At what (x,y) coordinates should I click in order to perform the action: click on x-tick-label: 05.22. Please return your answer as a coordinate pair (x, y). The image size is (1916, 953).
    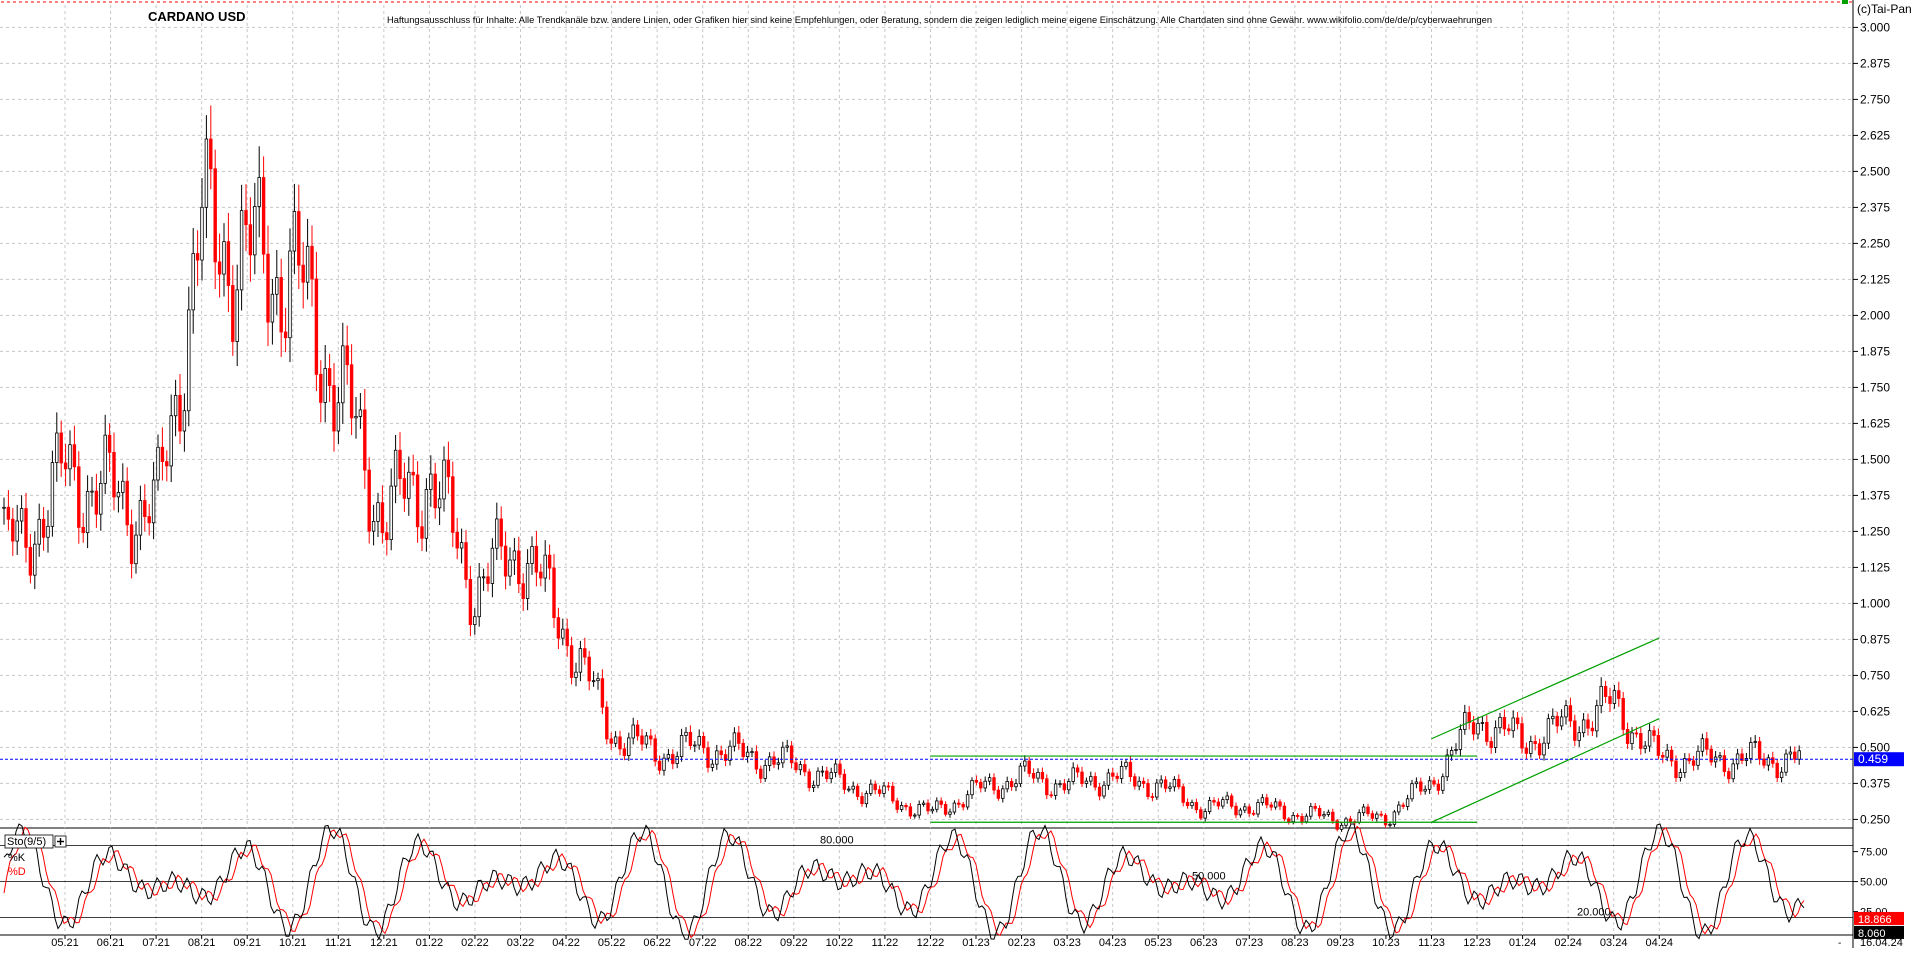
    Looking at the image, I should click on (612, 942).